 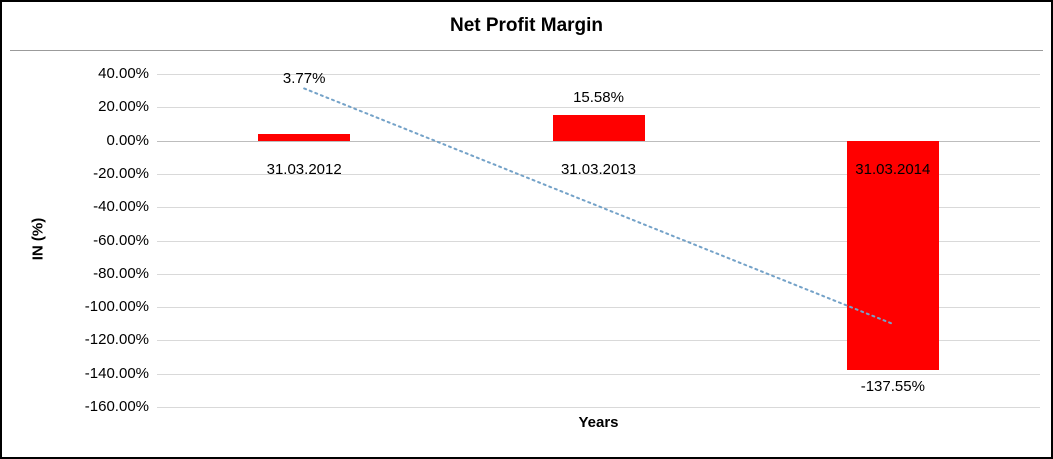 What do you see at coordinates (598, 169) in the screenshot?
I see `category-label: 31.03.2013` at bounding box center [598, 169].